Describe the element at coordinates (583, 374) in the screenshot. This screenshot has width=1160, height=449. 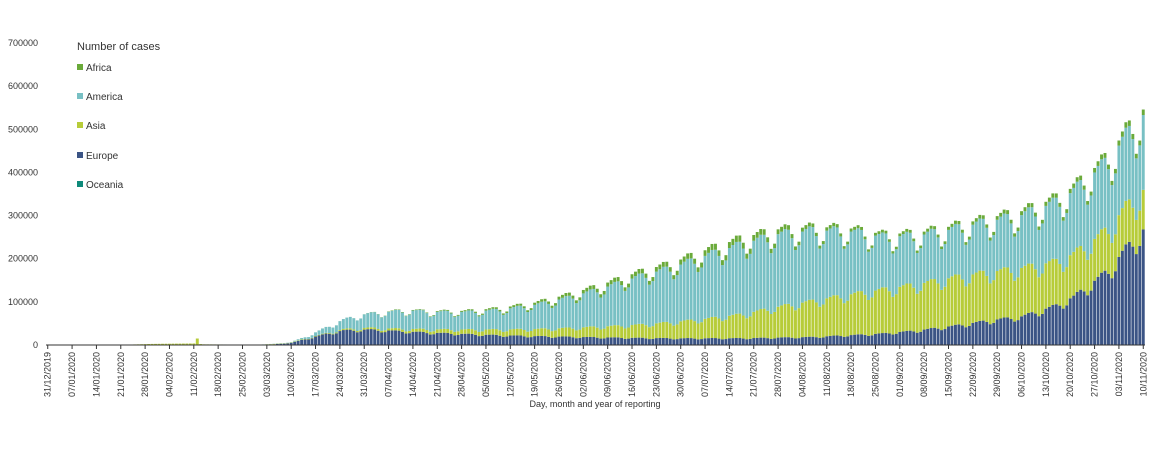
I see `x-tick-label: 02/06/2020` at that location.